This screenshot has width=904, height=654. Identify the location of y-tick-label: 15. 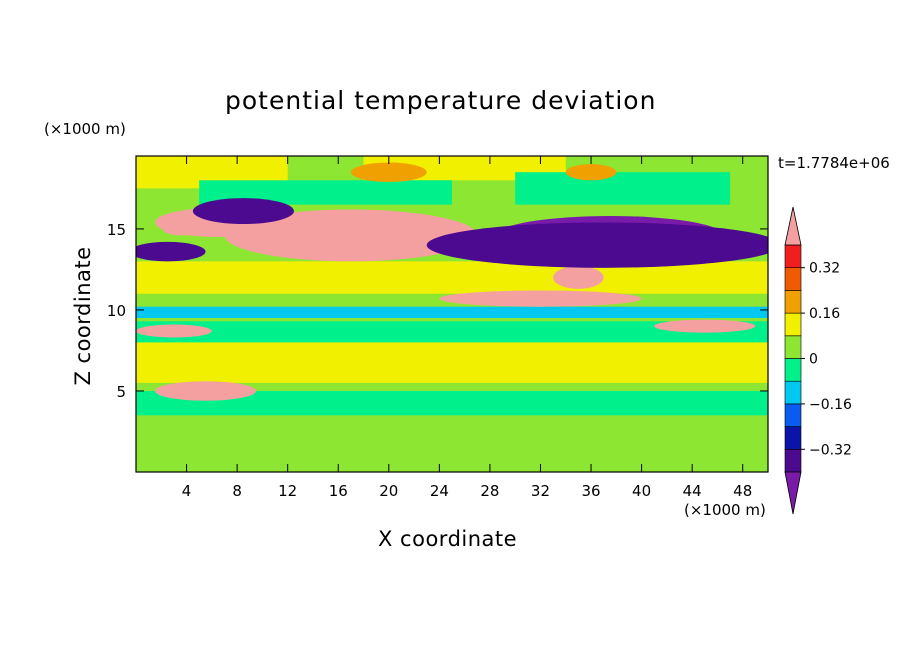
(116, 230).